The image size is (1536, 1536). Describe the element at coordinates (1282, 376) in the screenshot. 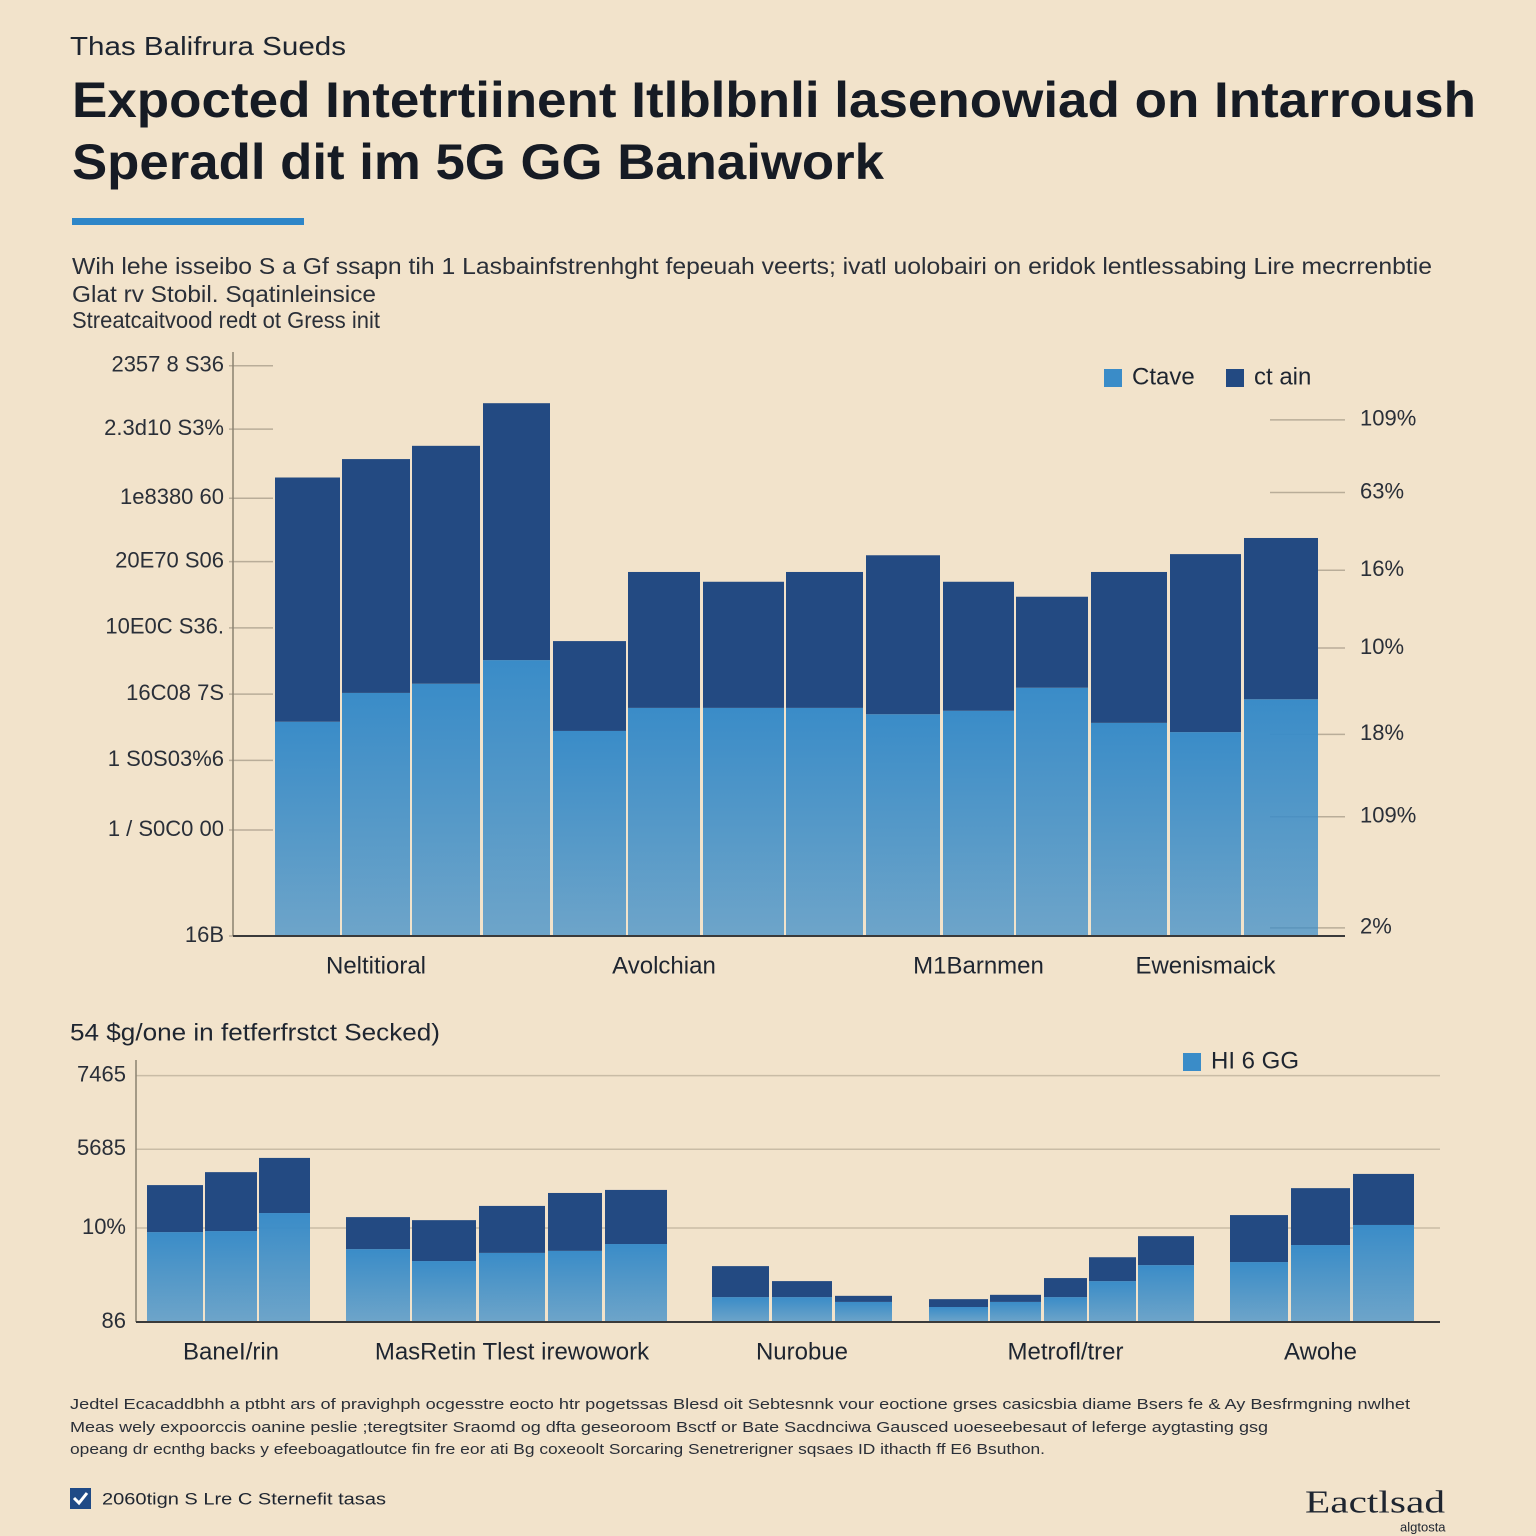

I see `legend-label: ct ain` at that location.